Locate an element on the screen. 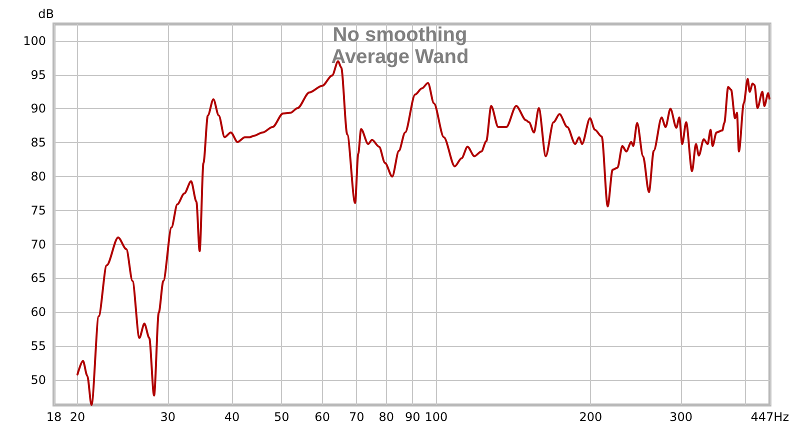 This screenshot has height=435, width=800. x-tick-label: 300 is located at coordinates (681, 417).